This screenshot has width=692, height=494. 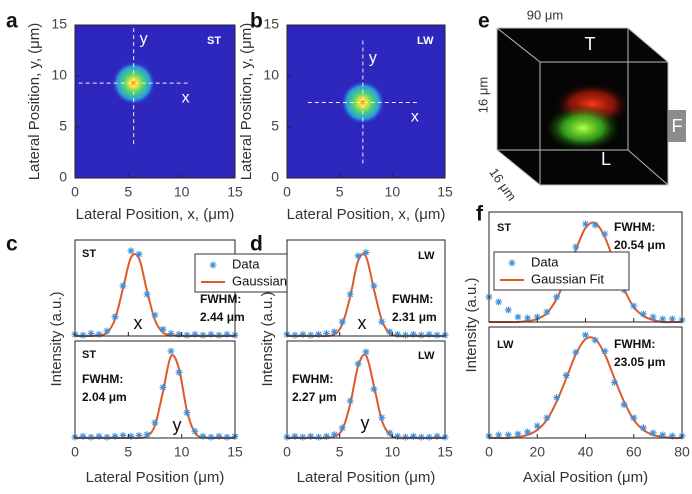 I want to click on legend-box, so click(x=561, y=271).